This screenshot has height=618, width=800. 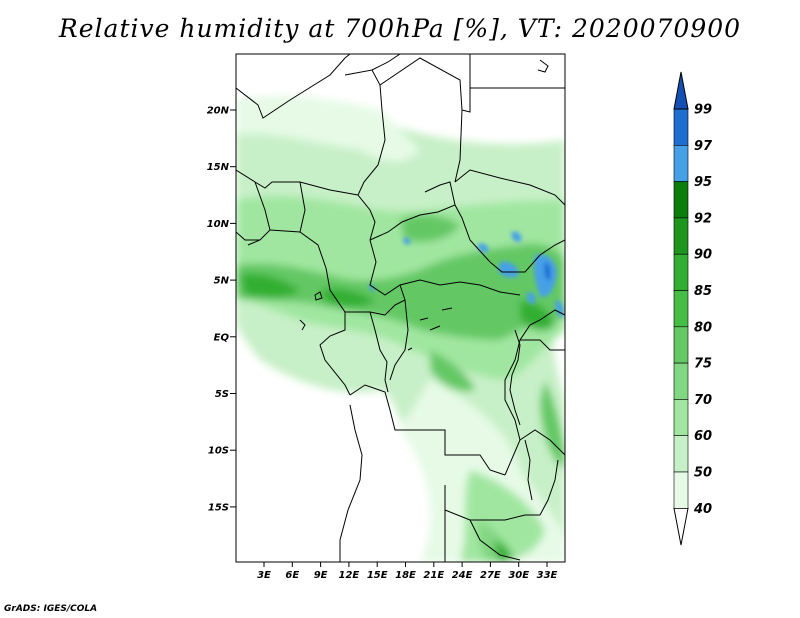 I want to click on y-tick-label: 5N, so click(x=222, y=281).